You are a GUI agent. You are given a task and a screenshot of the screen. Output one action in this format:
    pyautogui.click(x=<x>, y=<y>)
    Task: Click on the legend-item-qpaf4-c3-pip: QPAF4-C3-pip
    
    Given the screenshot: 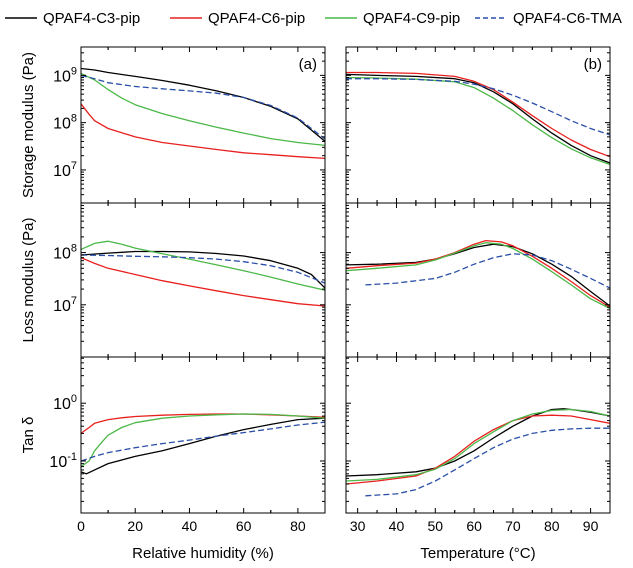 What is the action you would take?
    pyautogui.click(x=72, y=18)
    